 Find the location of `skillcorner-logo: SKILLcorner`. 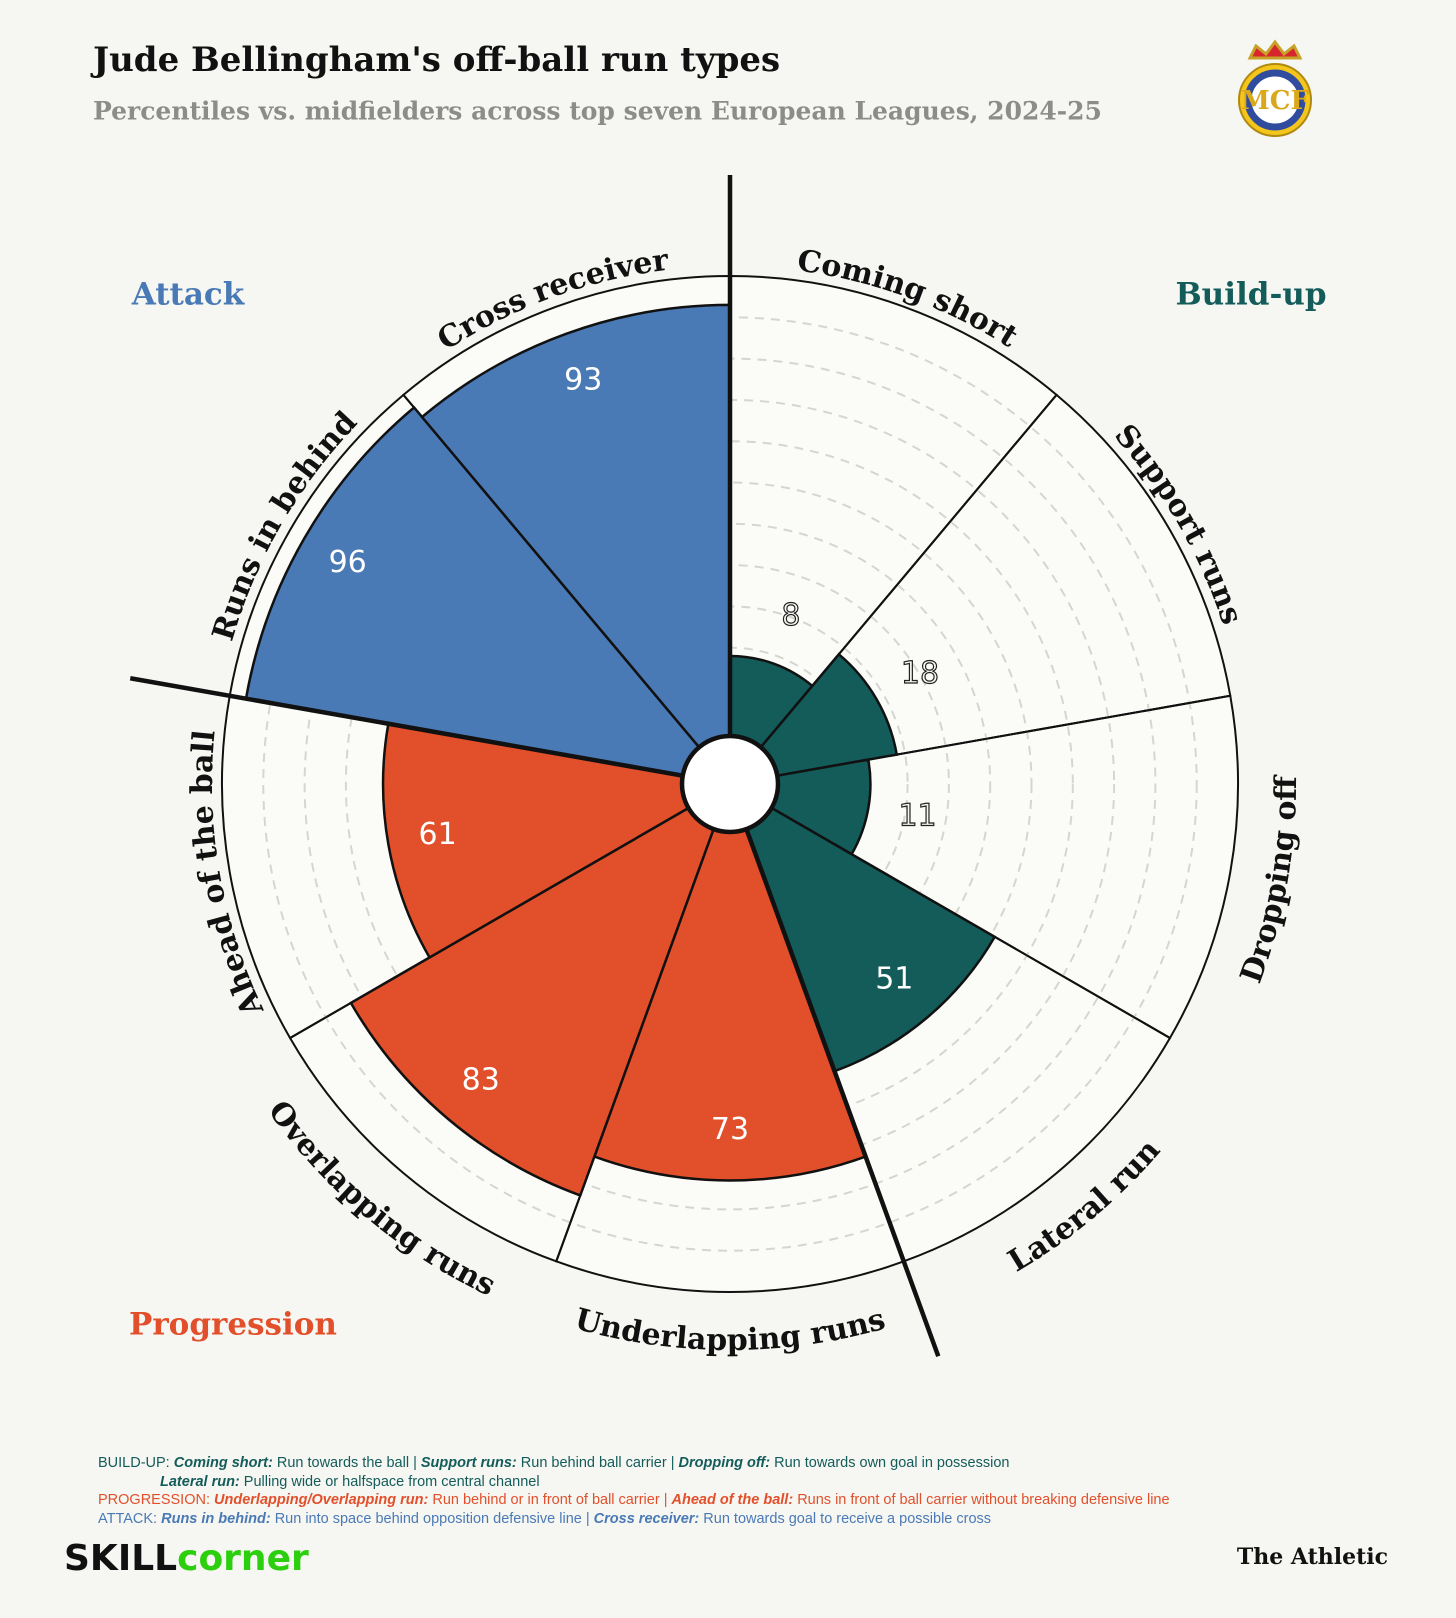

skillcorner-logo: SKILLcorner is located at coordinates (186, 1558).